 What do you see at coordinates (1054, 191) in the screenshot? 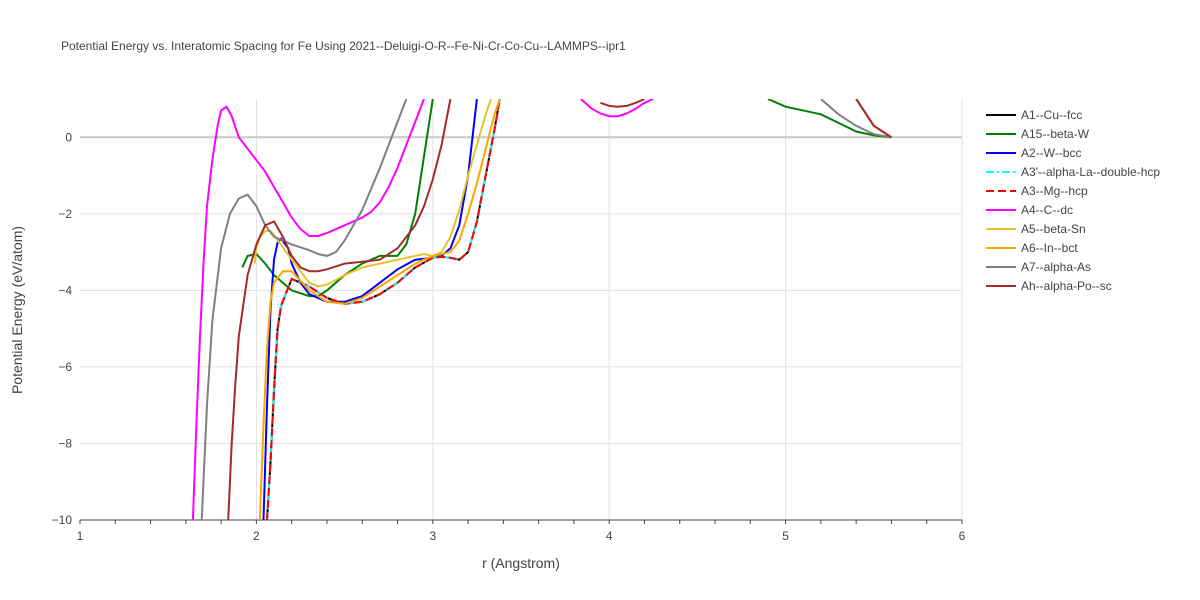
I see `legend-entry: A3--Mg--hcp` at bounding box center [1054, 191].